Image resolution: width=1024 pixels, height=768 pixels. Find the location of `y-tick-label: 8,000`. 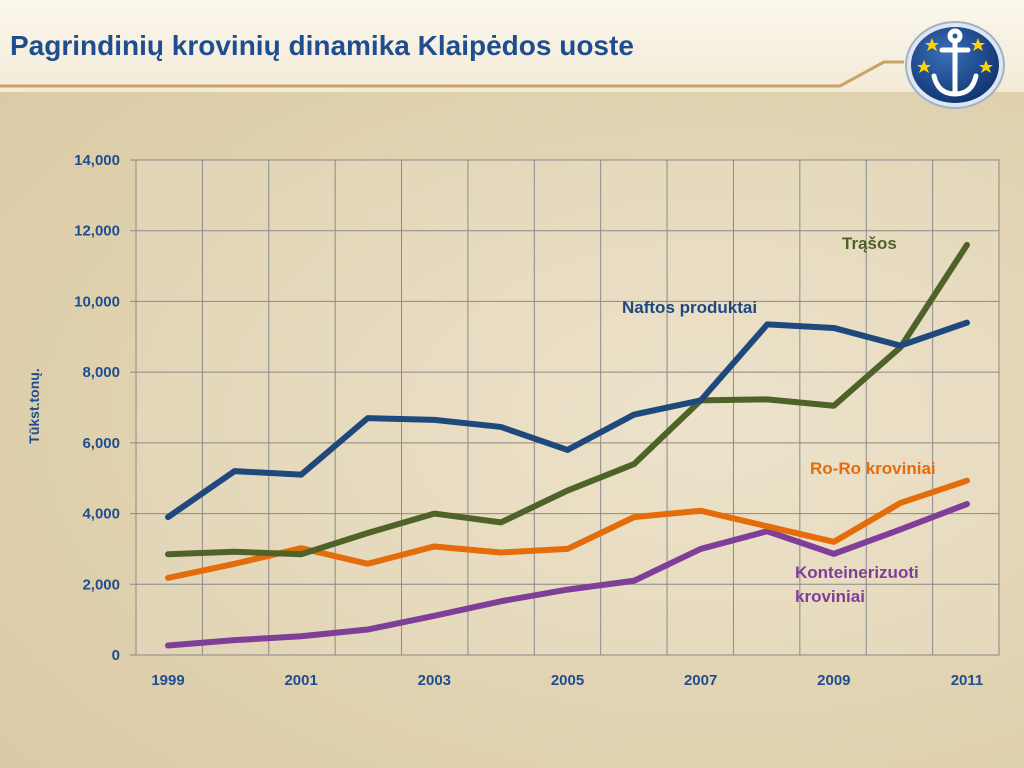

y-tick-label: 8,000 is located at coordinates (101, 372).